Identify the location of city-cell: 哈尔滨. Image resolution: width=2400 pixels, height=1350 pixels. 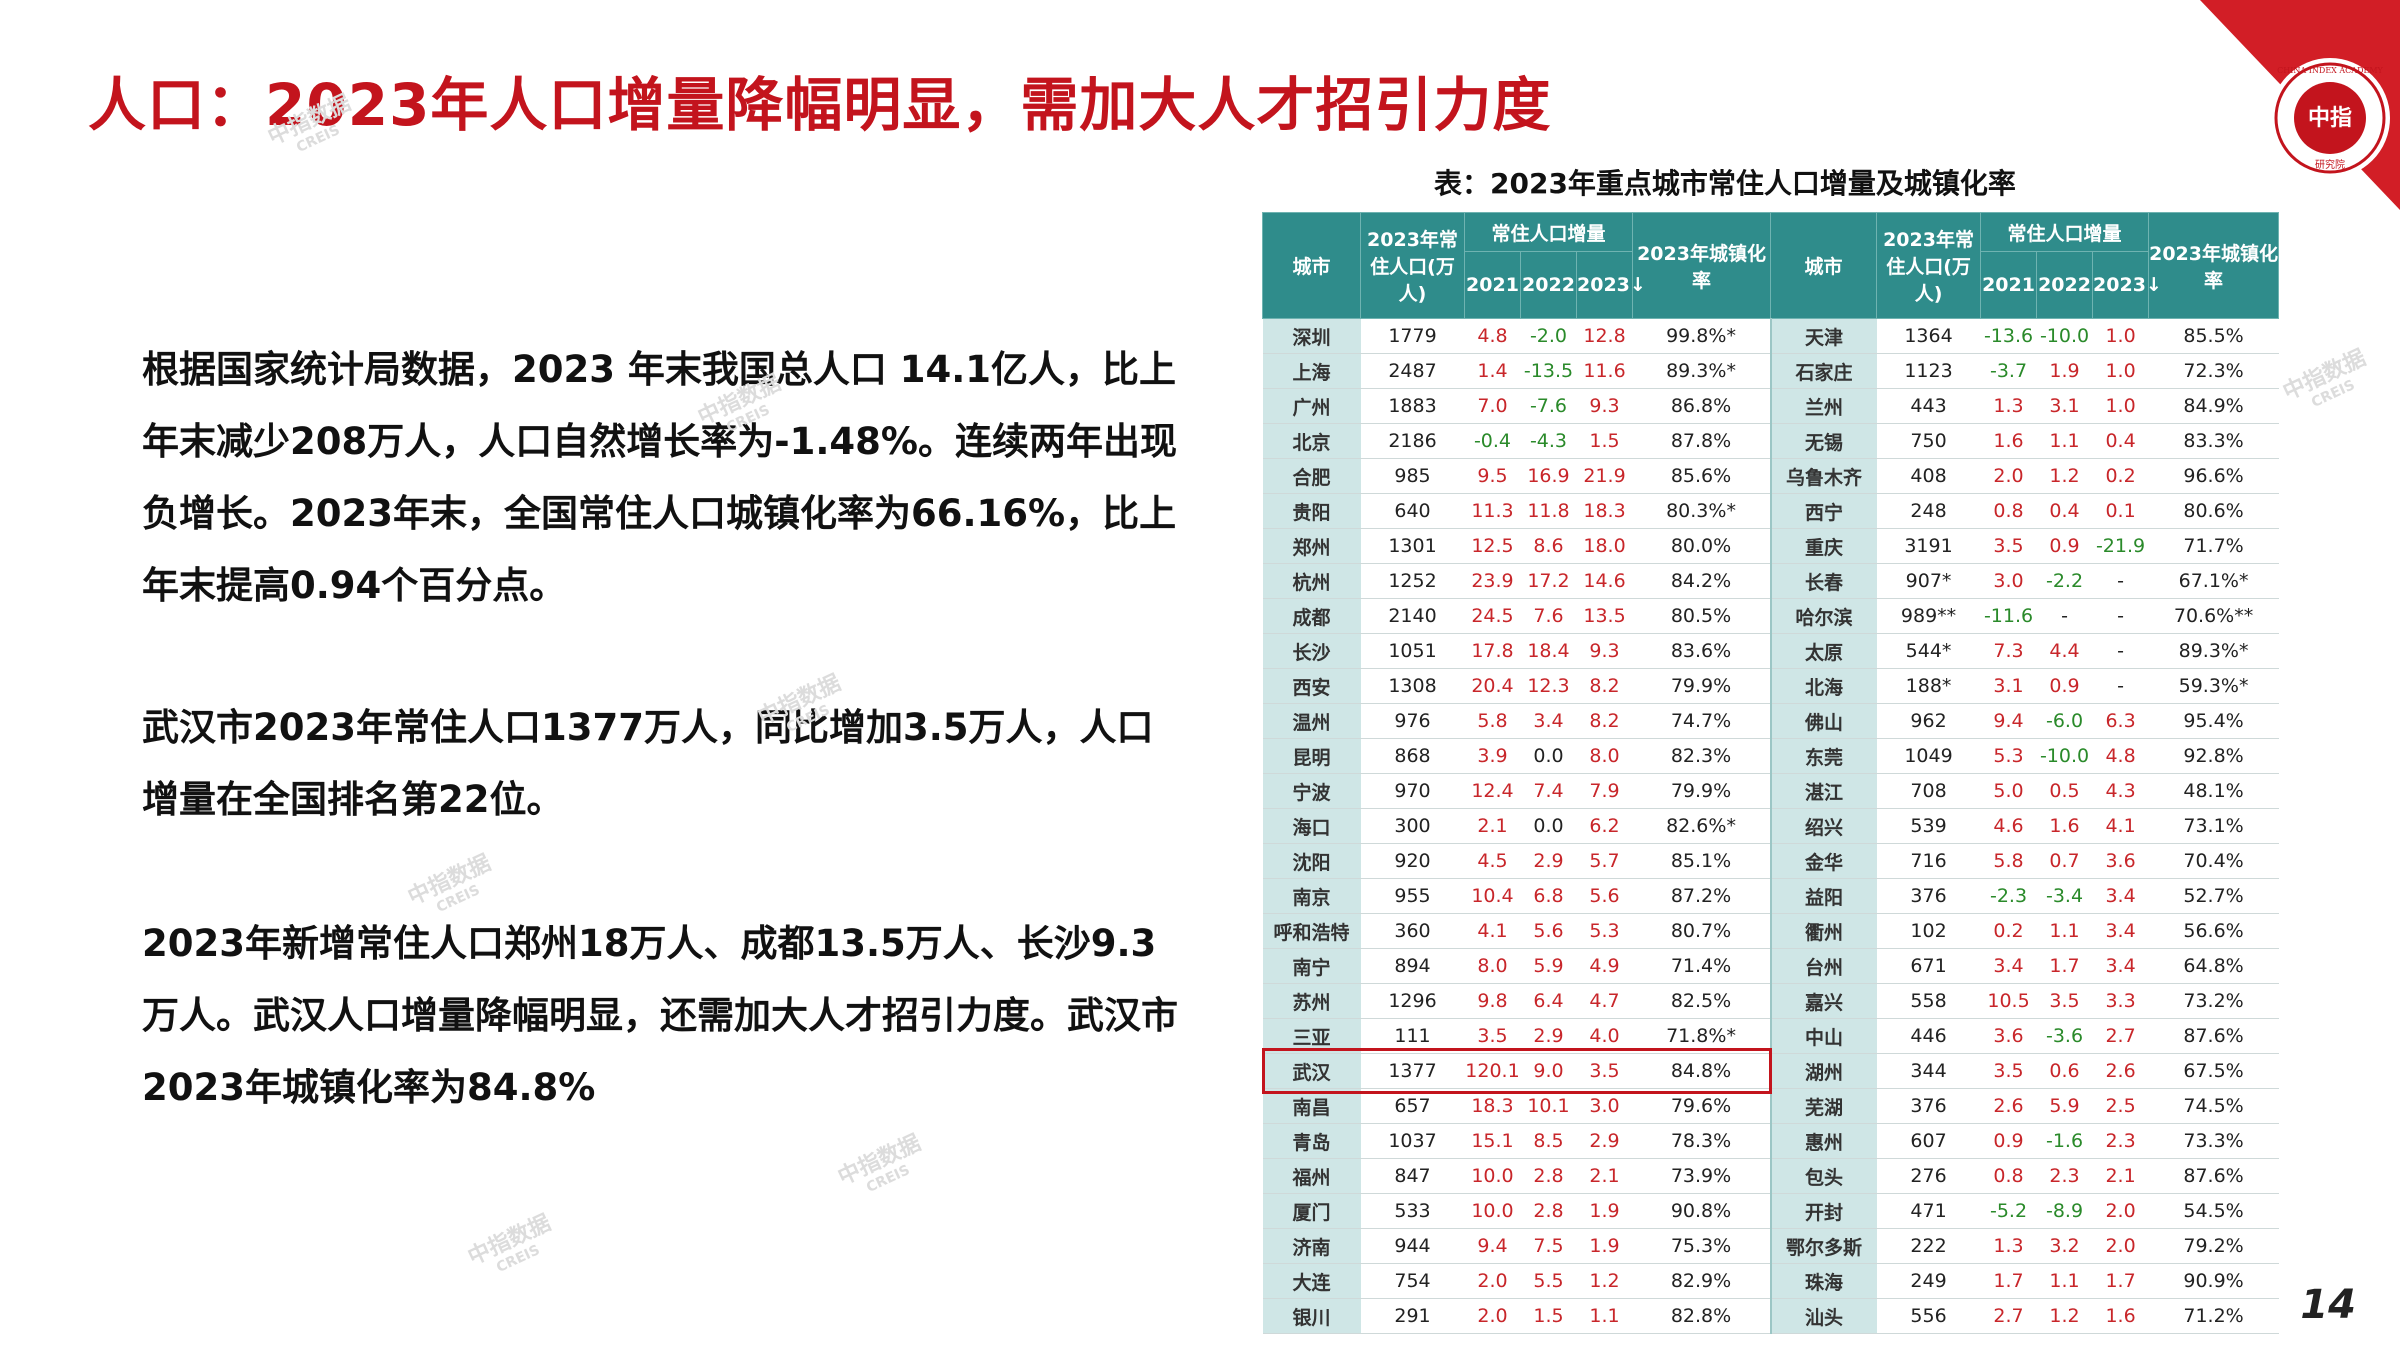
(1823, 616).